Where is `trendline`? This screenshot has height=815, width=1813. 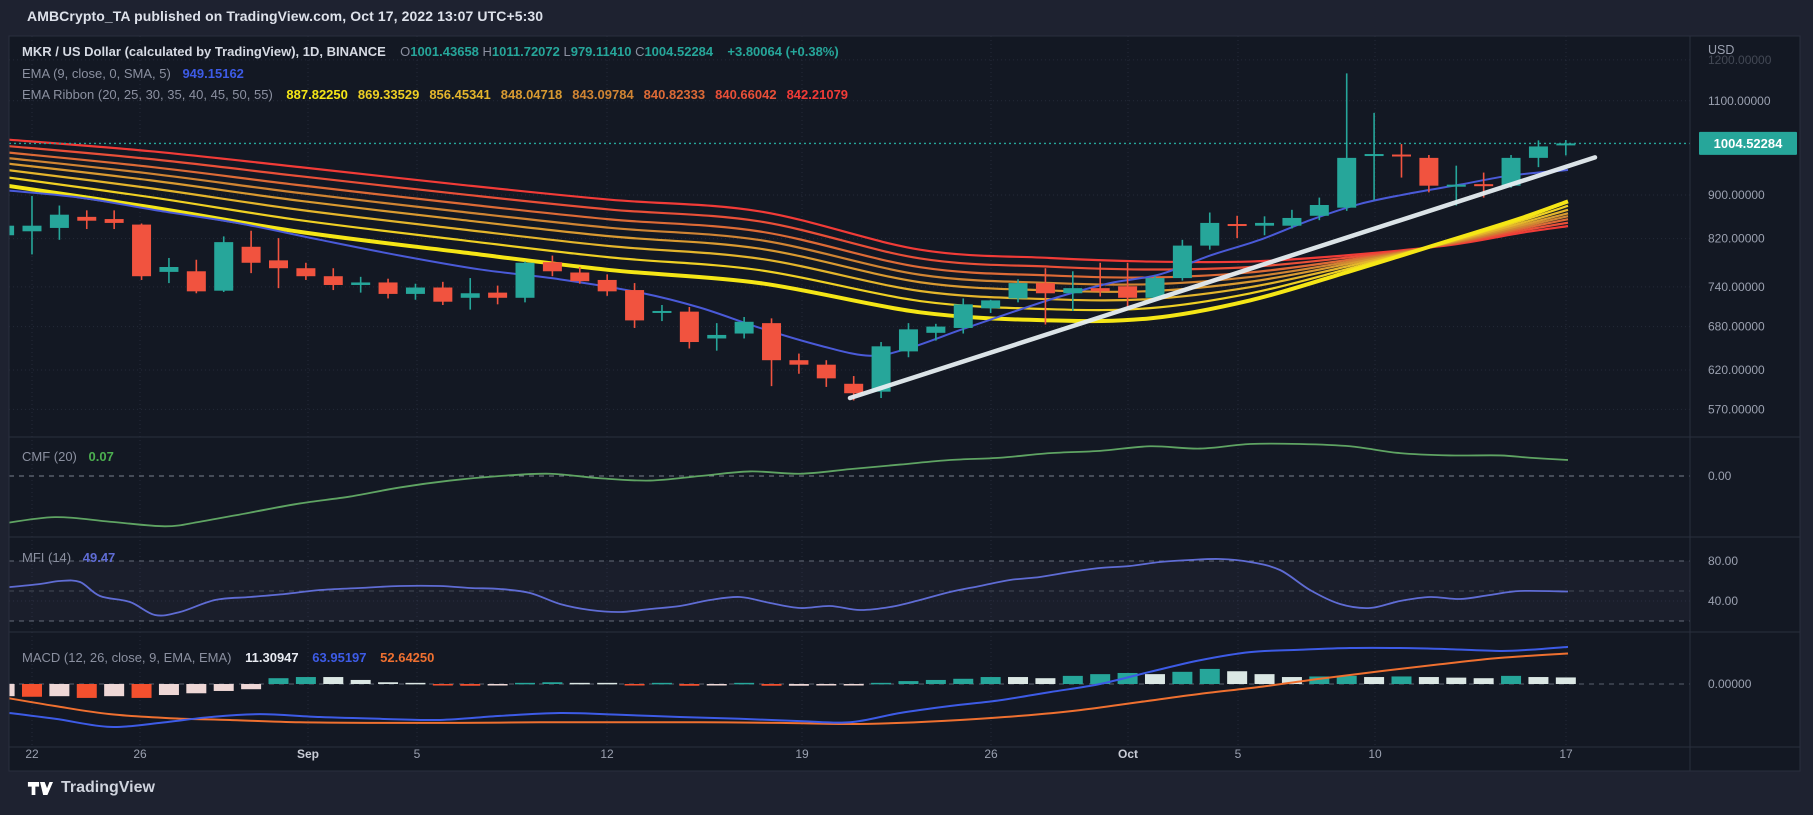 trendline is located at coordinates (1222, 278).